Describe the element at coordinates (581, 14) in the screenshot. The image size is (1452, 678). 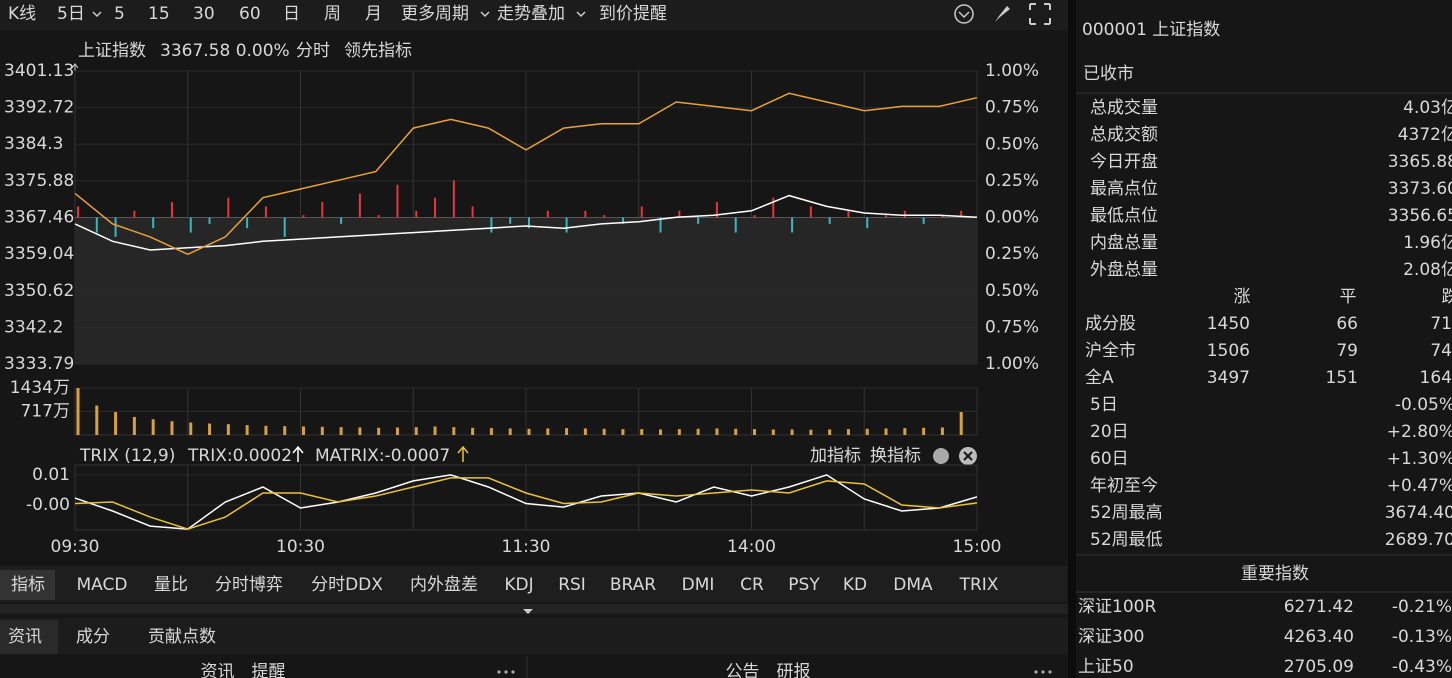
I see `overlay-chevron` at that location.